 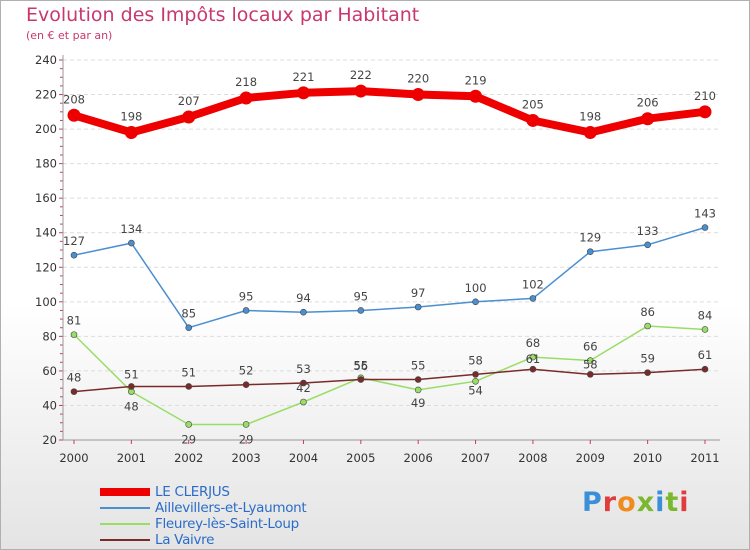 I want to click on legend-label: LE CLERJUS, so click(x=192, y=492).